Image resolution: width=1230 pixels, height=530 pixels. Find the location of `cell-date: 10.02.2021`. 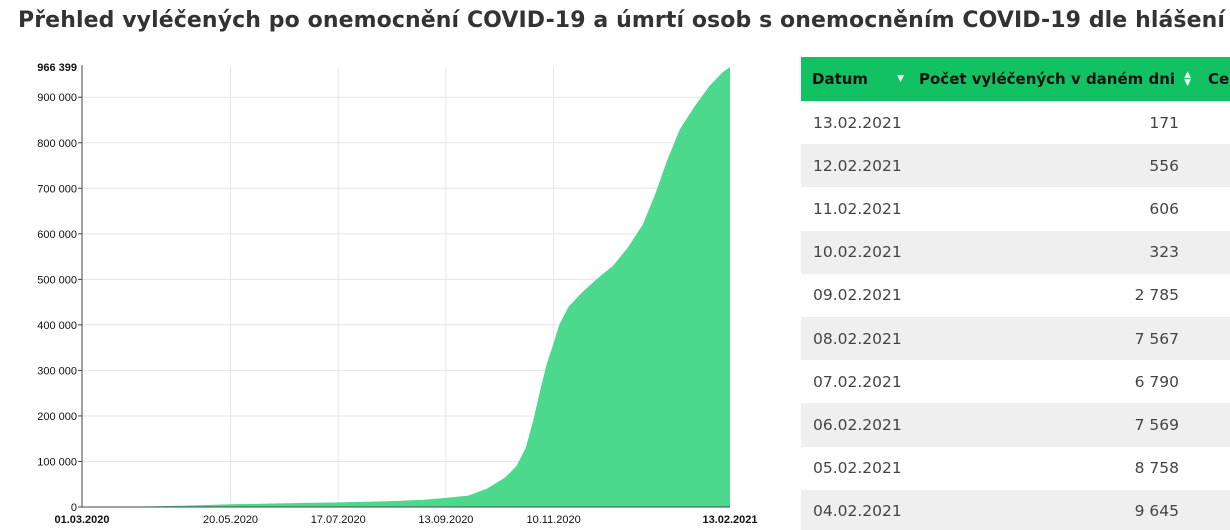

cell-date: 10.02.2021 is located at coordinates (854, 252).